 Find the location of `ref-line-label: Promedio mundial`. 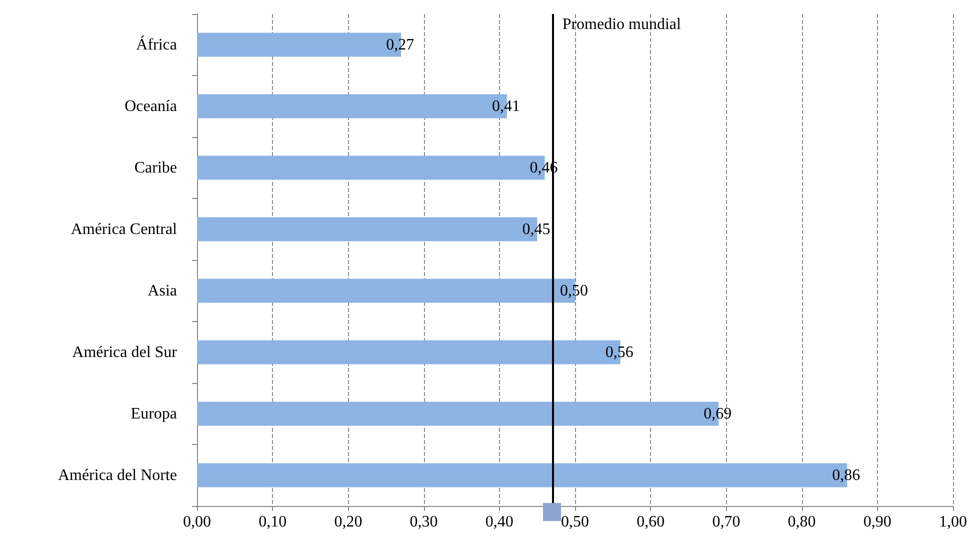

ref-line-label: Promedio mundial is located at coordinates (621, 25).